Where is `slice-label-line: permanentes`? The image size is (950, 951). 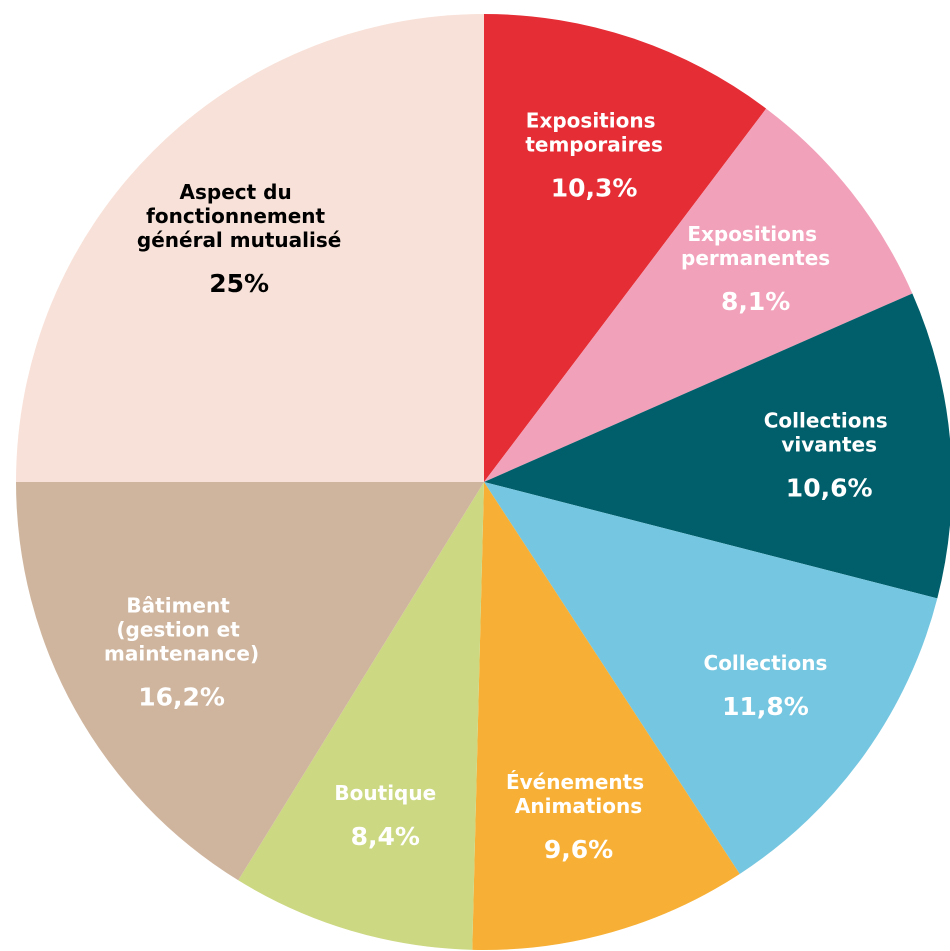 slice-label-line: permanentes is located at coordinates (755, 258).